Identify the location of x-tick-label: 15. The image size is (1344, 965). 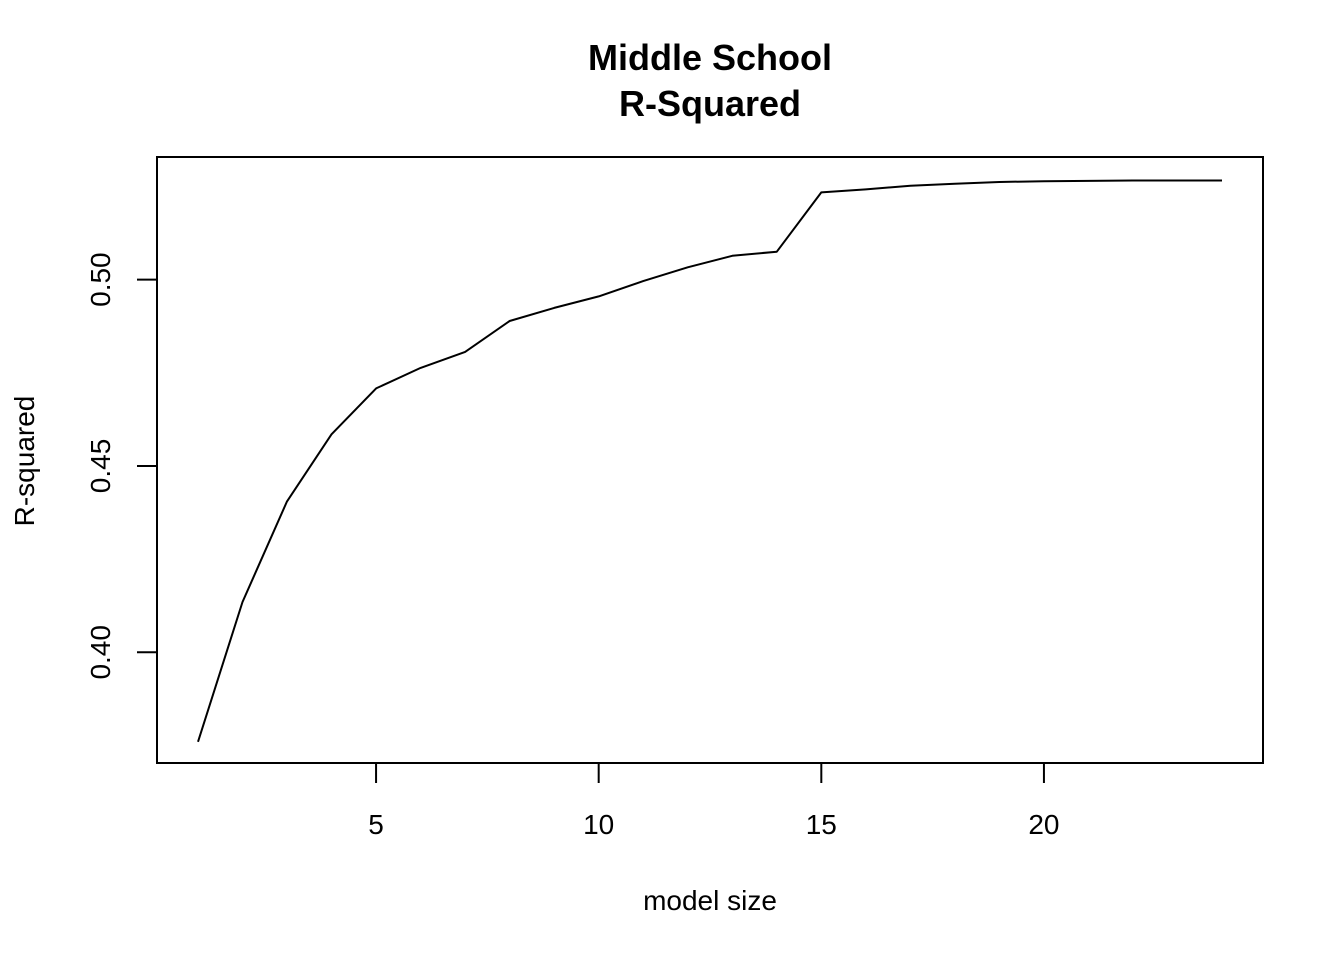
(821, 824).